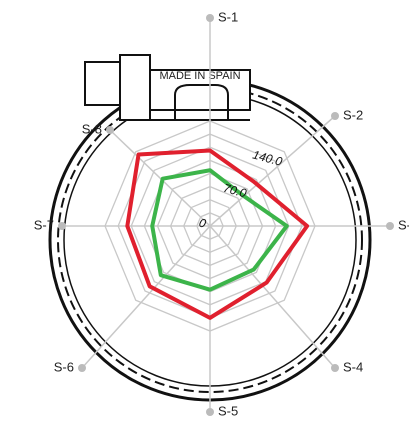  I want to click on axis-label: S-2, so click(353, 114).